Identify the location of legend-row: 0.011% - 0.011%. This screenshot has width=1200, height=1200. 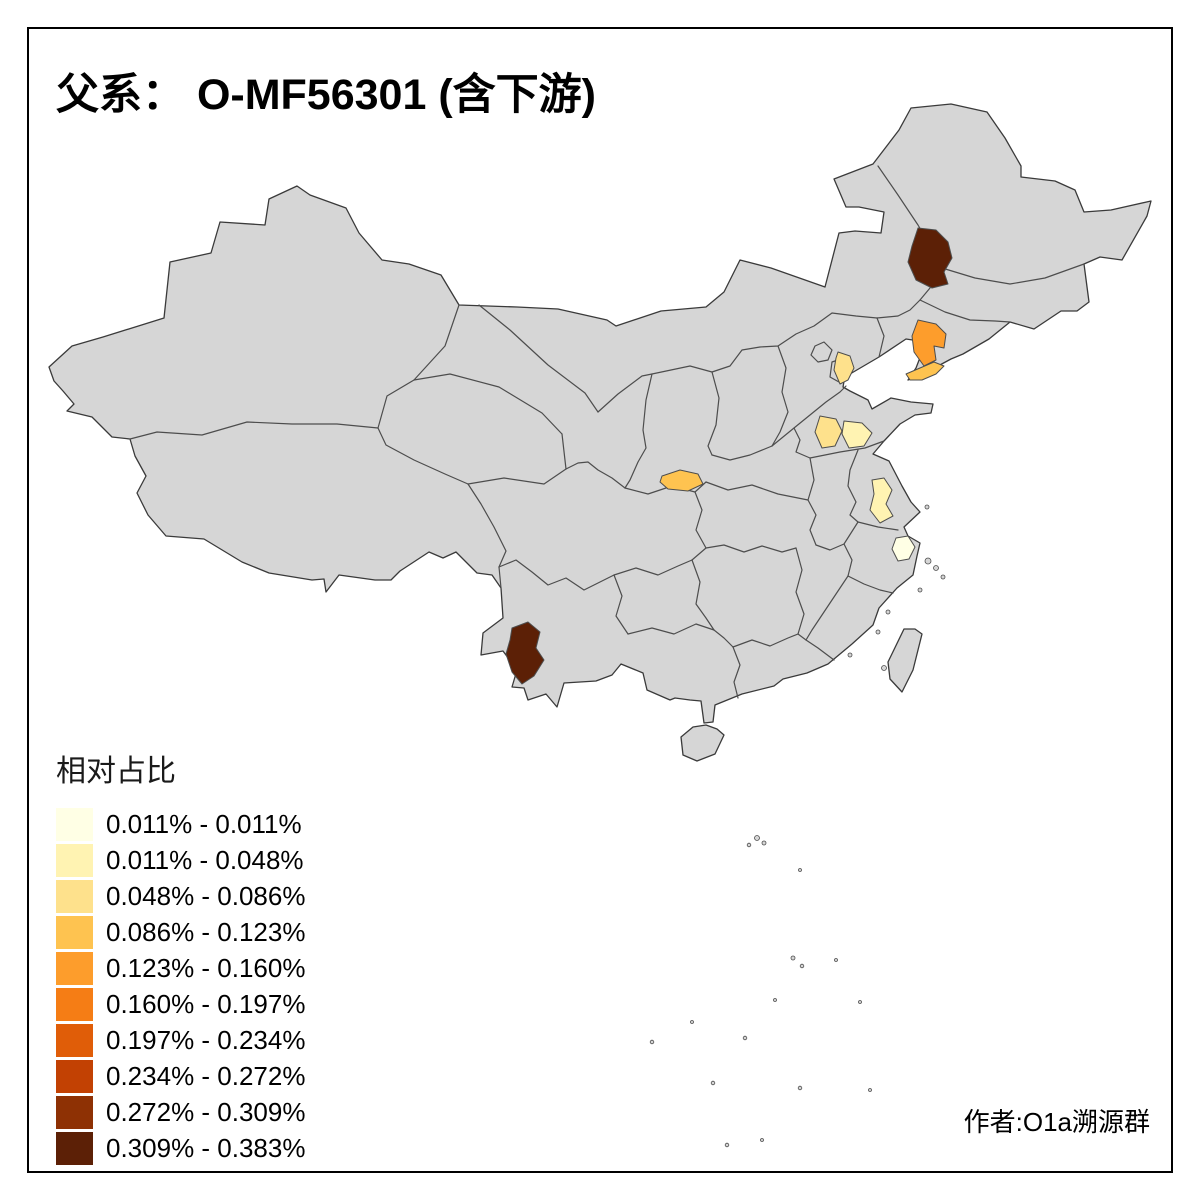
(180, 824).